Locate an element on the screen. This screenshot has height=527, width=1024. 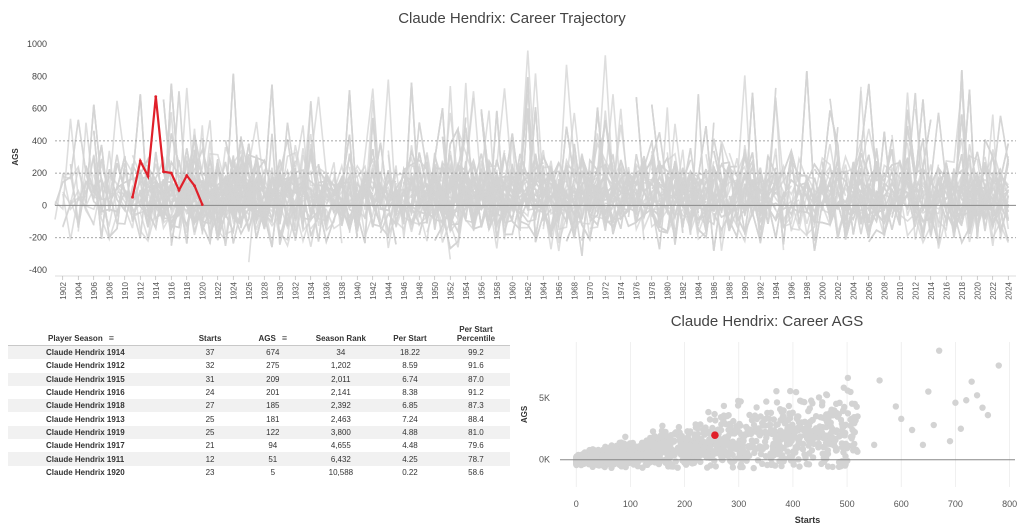
table-cell: 1,202 is located at coordinates (340, 366).